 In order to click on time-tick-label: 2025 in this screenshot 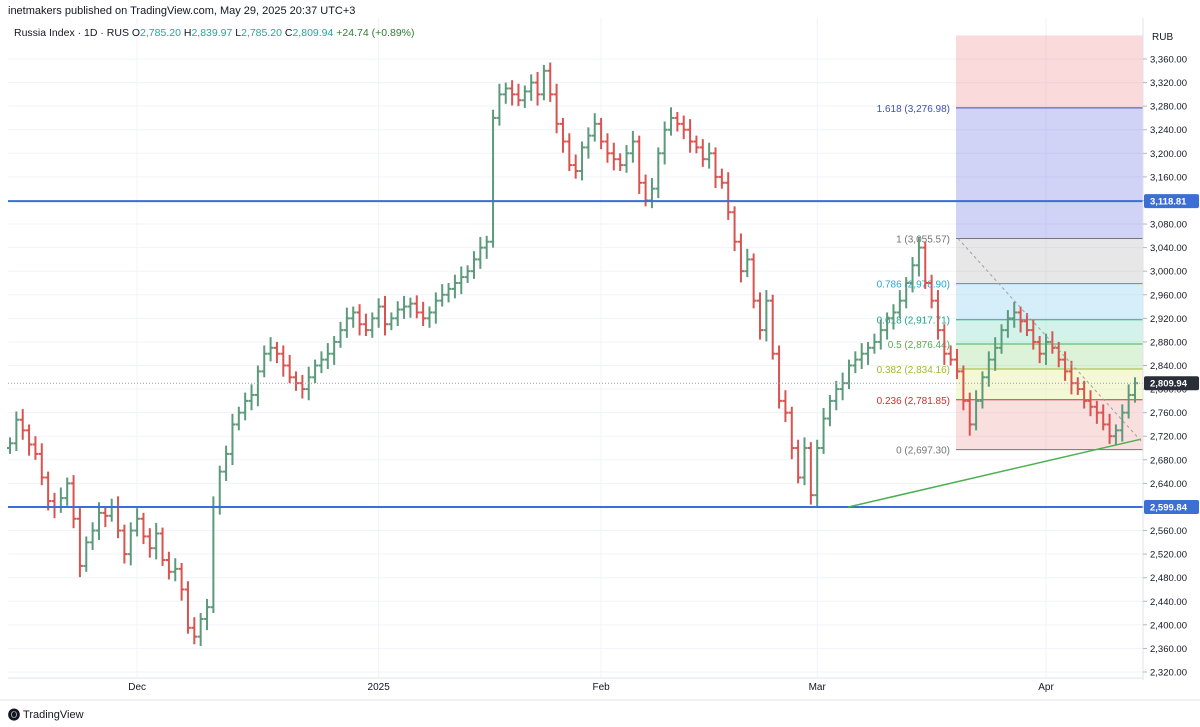, I will do `click(379, 687)`.